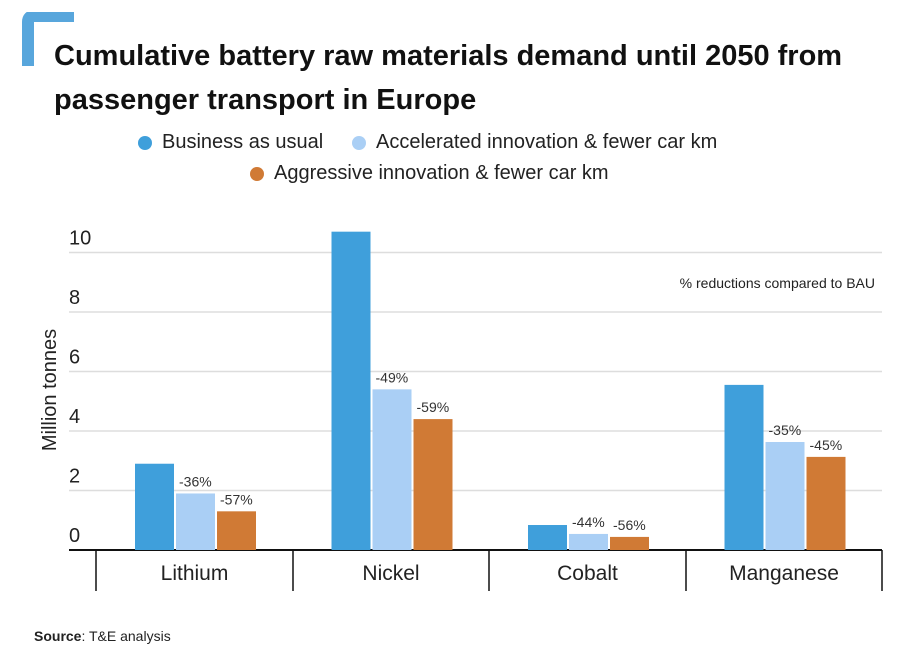  What do you see at coordinates (48, 39) in the screenshot?
I see `corner-logo-mark` at bounding box center [48, 39].